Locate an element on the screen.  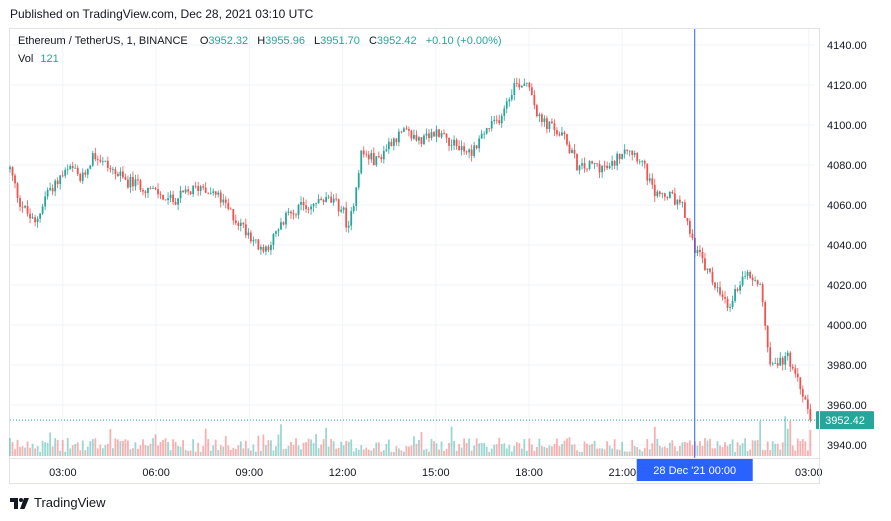
legend-close-label: C is located at coordinates (372, 41).